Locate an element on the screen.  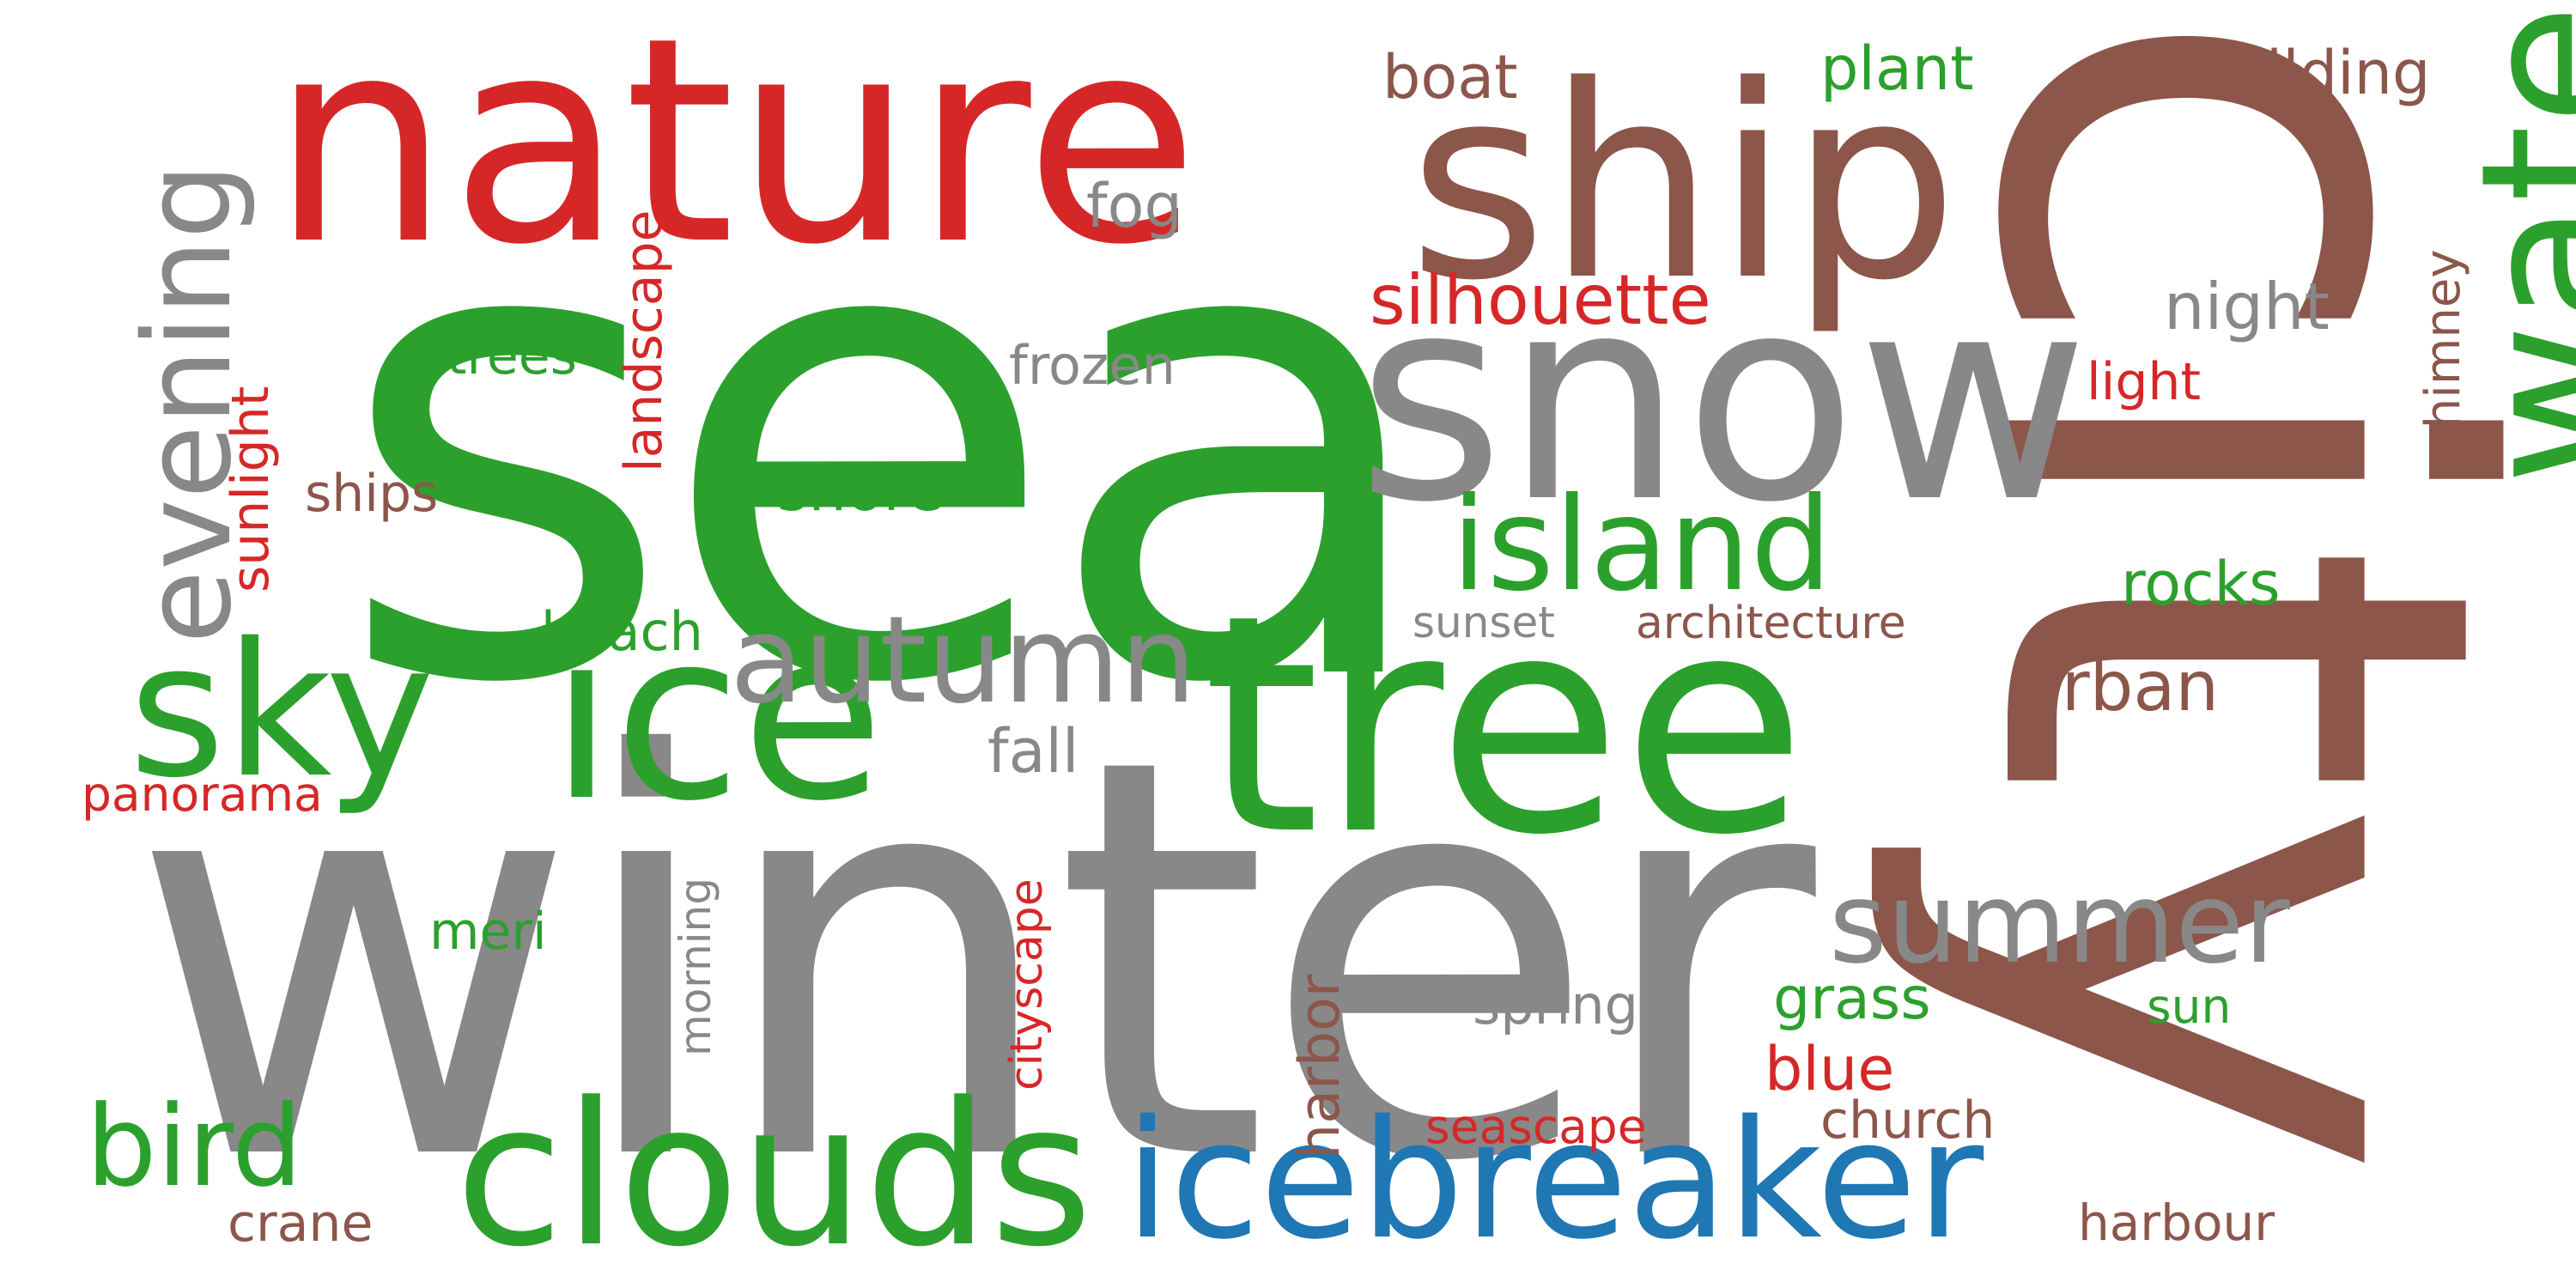
word-ice: ice is located at coordinates (717, 716).